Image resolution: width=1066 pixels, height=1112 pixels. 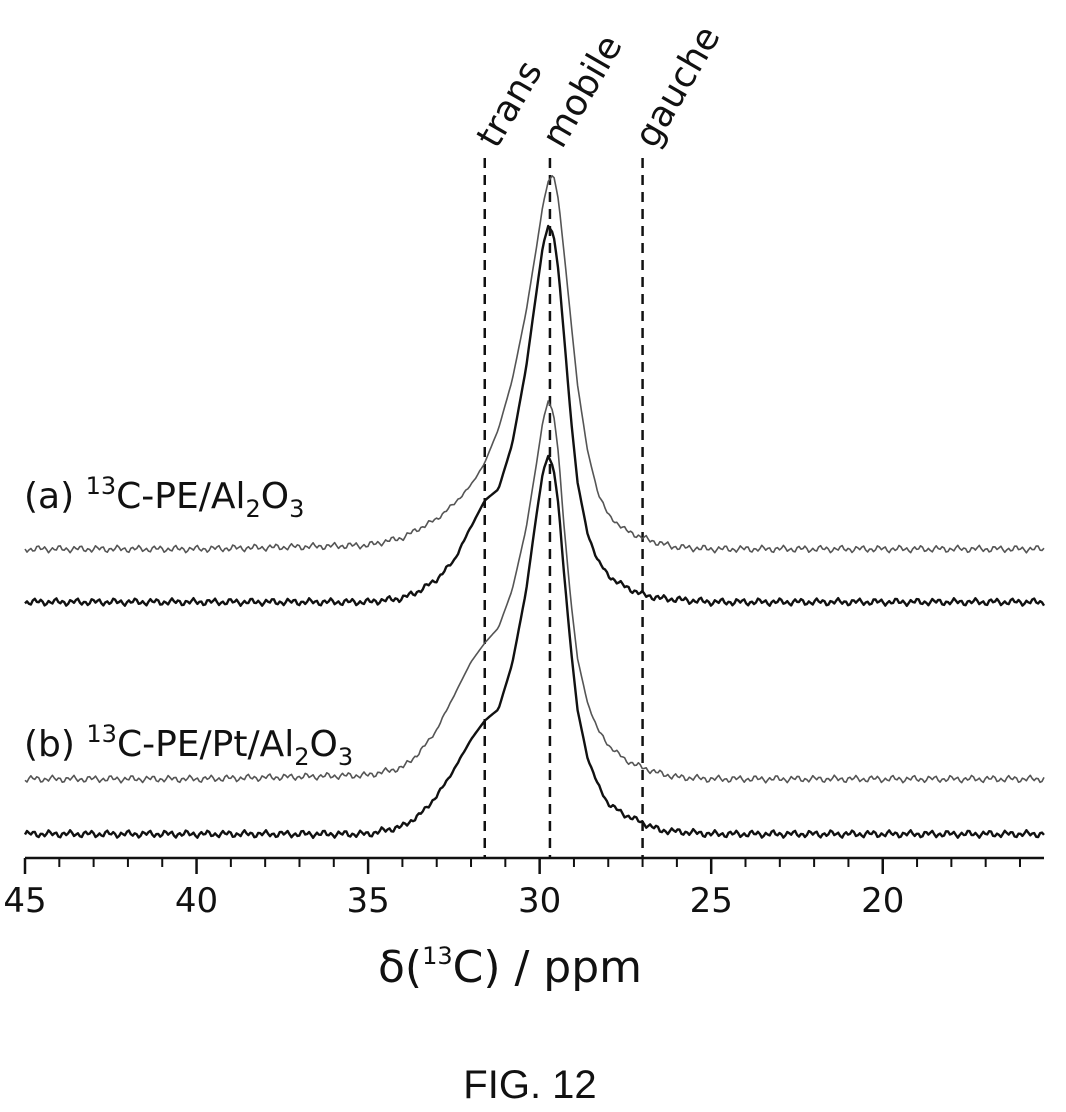 What do you see at coordinates (188, 745) in the screenshot?
I see `sample-label-b: (b) 13C-PE/Pt/Al2O3` at bounding box center [188, 745].